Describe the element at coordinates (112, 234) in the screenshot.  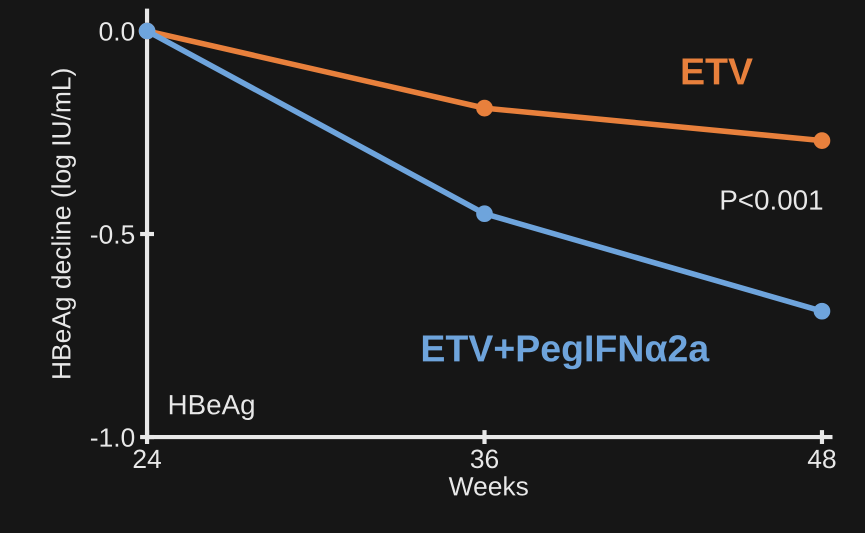
I see `y-tick-label: -0.5` at that location.